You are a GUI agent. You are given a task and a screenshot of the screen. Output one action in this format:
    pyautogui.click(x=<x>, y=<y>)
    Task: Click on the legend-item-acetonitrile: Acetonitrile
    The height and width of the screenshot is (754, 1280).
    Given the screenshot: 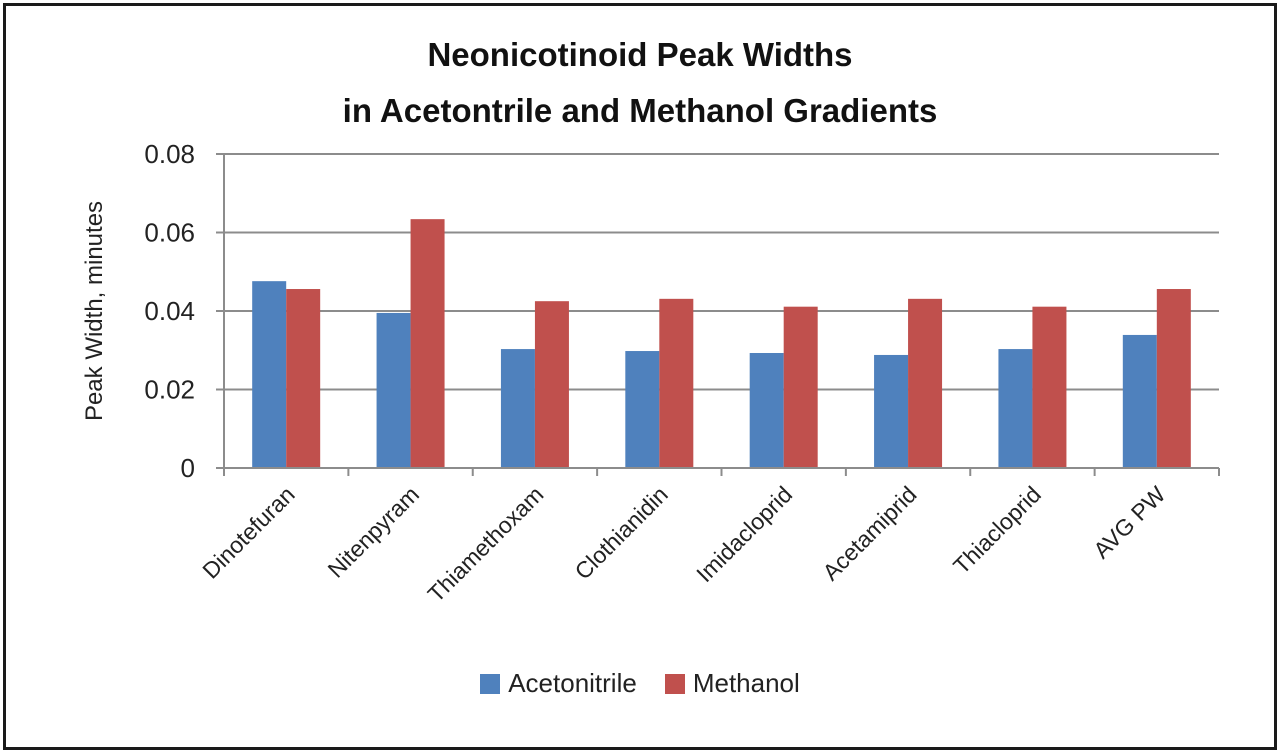 What is the action you would take?
    pyautogui.click(x=558, y=683)
    